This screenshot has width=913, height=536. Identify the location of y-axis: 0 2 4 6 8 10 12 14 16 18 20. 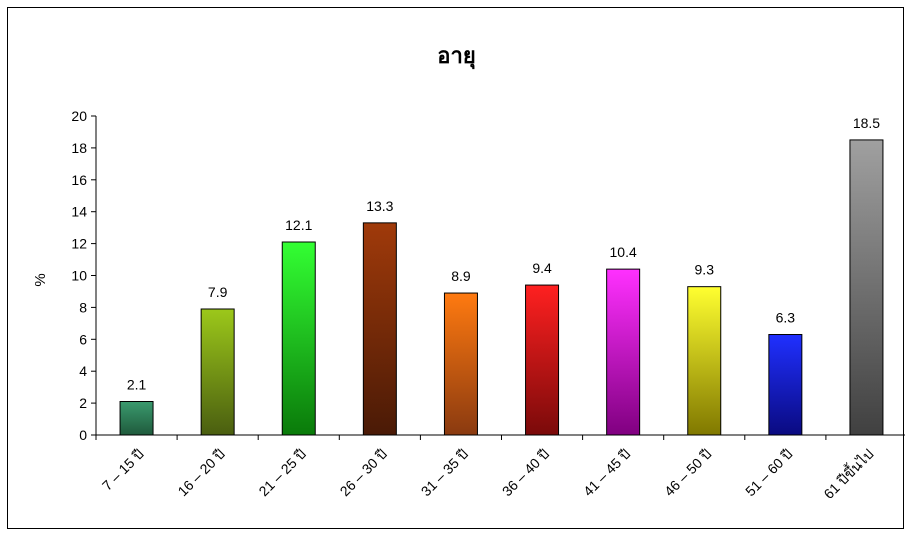
(84, 275).